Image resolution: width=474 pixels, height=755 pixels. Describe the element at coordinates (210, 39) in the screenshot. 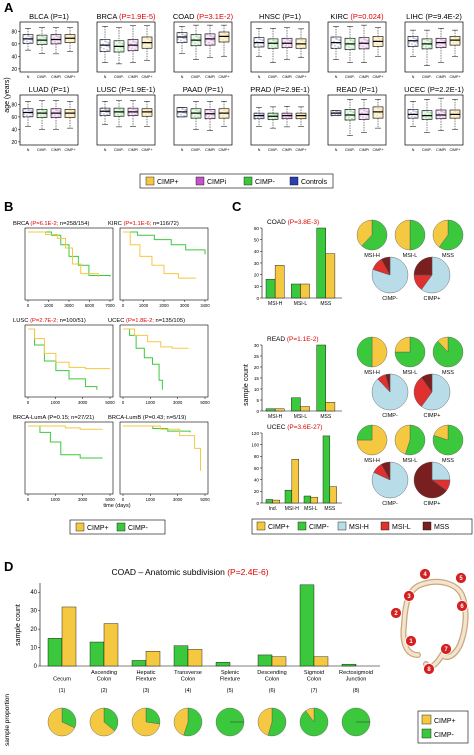

I see `box-cimpi` at that location.